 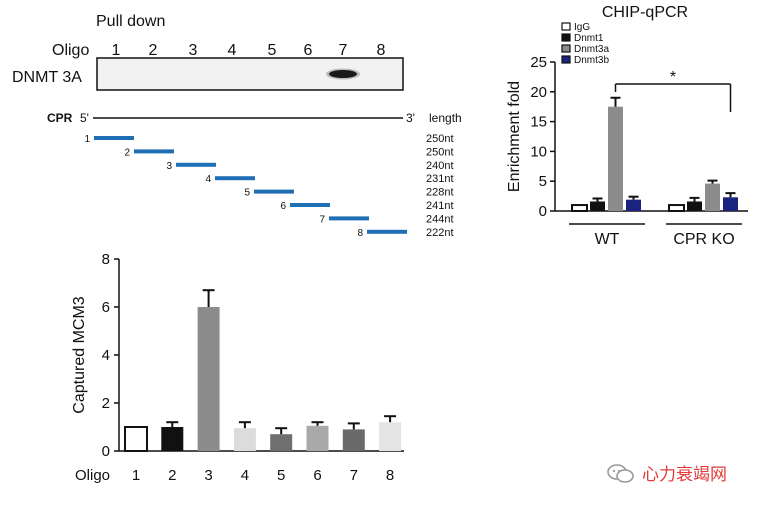 I want to click on fragment-number: 5, so click(x=247, y=193).